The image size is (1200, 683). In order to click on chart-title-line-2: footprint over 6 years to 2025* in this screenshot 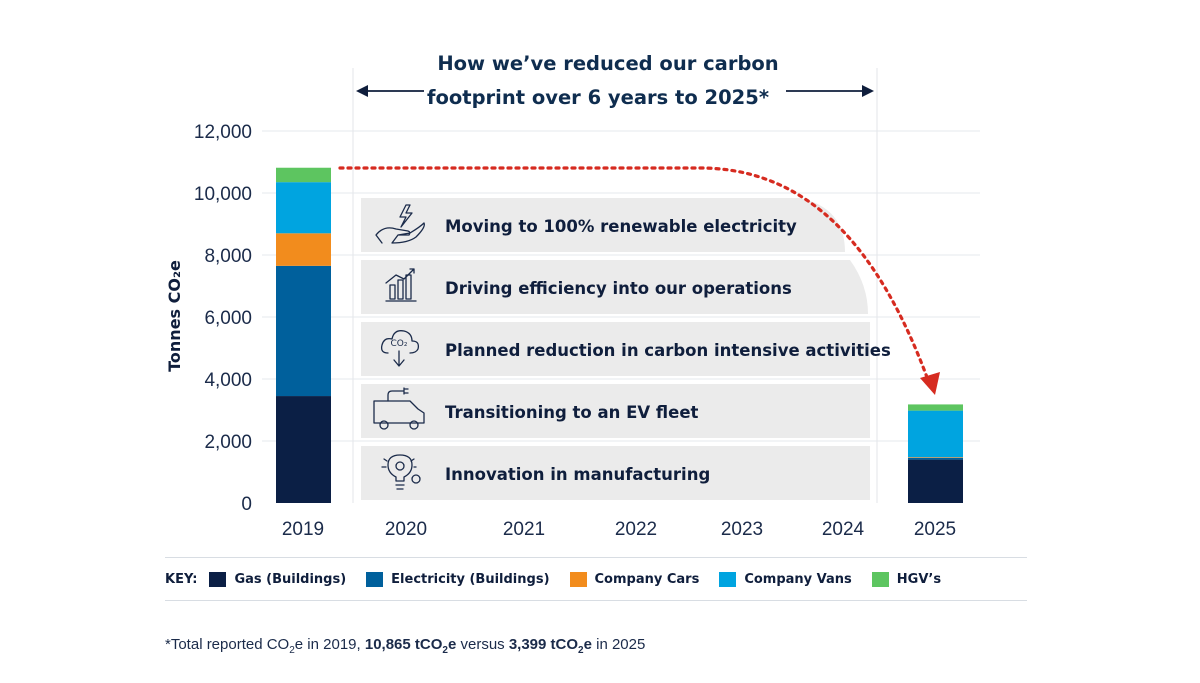, I will do `click(598, 97)`.